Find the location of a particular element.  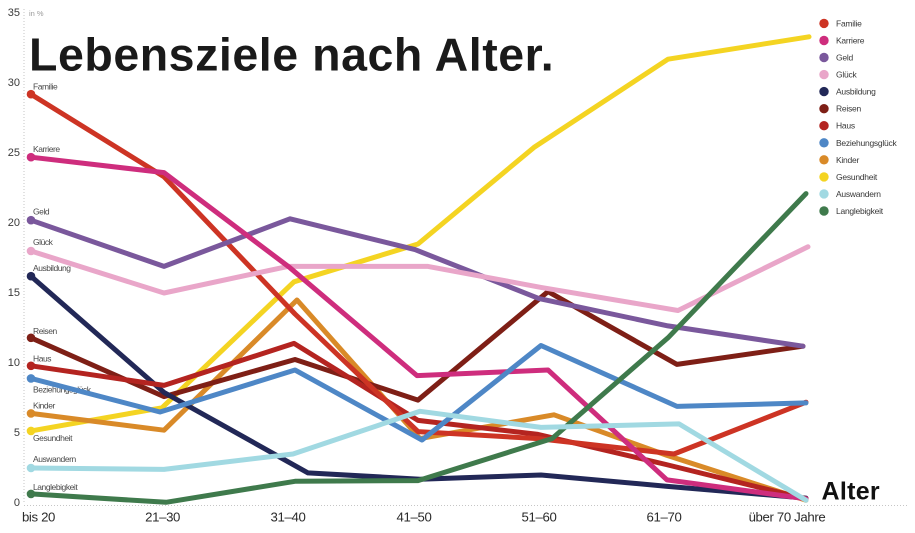

svg-text: Alter is located at coordinates (851, 492).